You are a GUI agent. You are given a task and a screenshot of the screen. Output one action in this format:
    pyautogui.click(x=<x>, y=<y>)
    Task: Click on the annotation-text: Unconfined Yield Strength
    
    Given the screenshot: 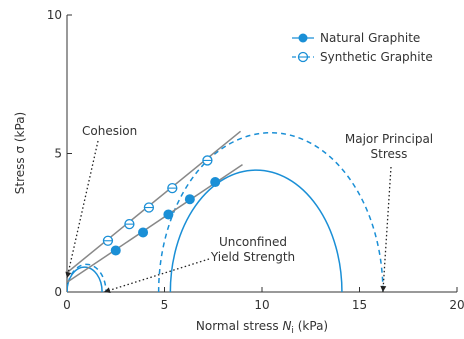 What is the action you would take?
    pyautogui.click(x=252, y=249)
    